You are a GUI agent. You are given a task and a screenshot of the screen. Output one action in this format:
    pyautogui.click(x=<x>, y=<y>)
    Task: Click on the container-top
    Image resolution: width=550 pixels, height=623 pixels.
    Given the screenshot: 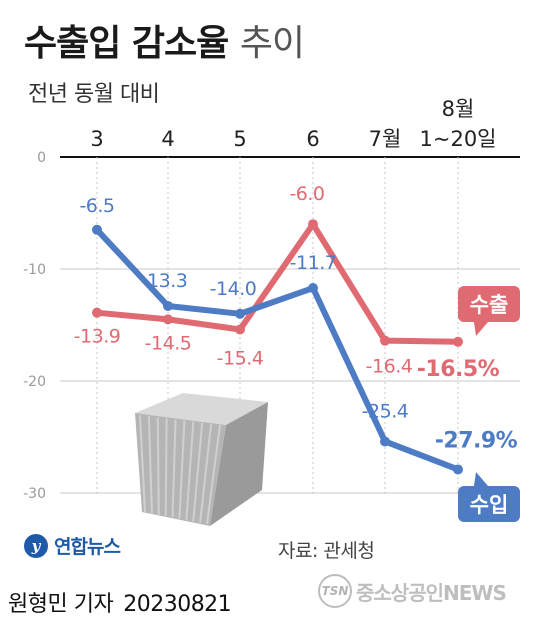 What is the action you would take?
    pyautogui.click(x=201, y=409)
    